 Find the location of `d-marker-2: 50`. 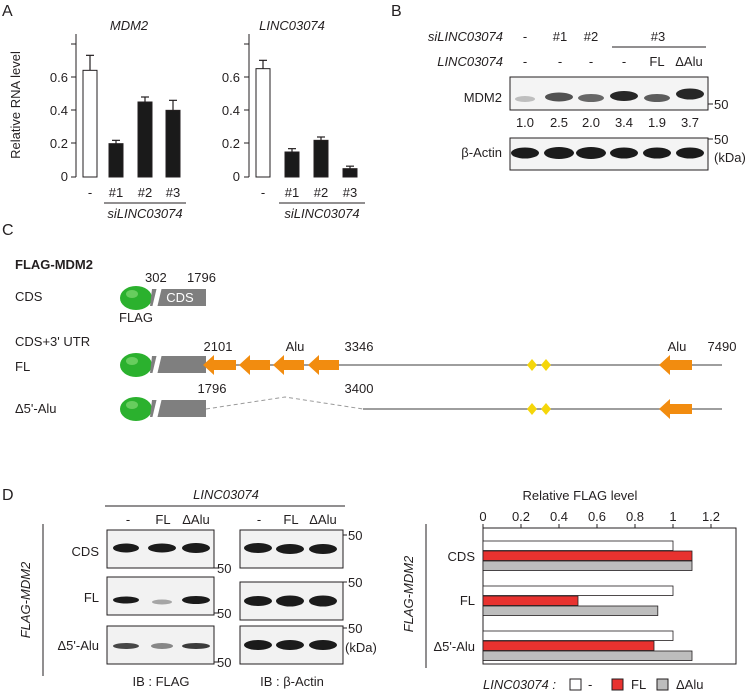

d-marker-2: 50 is located at coordinates (224, 613).